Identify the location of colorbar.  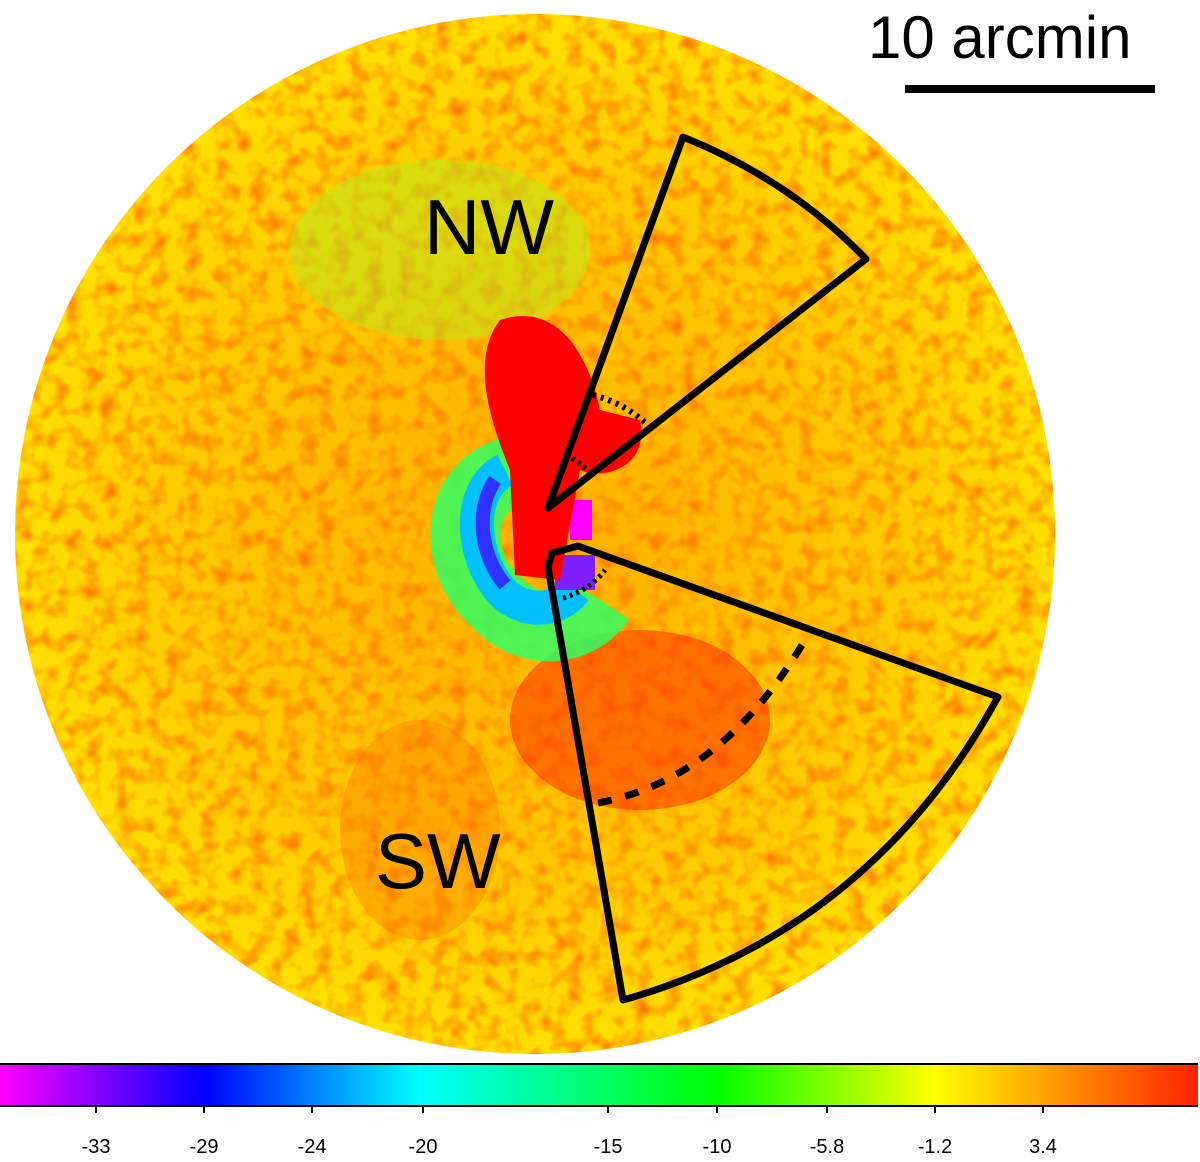
(599, 1085).